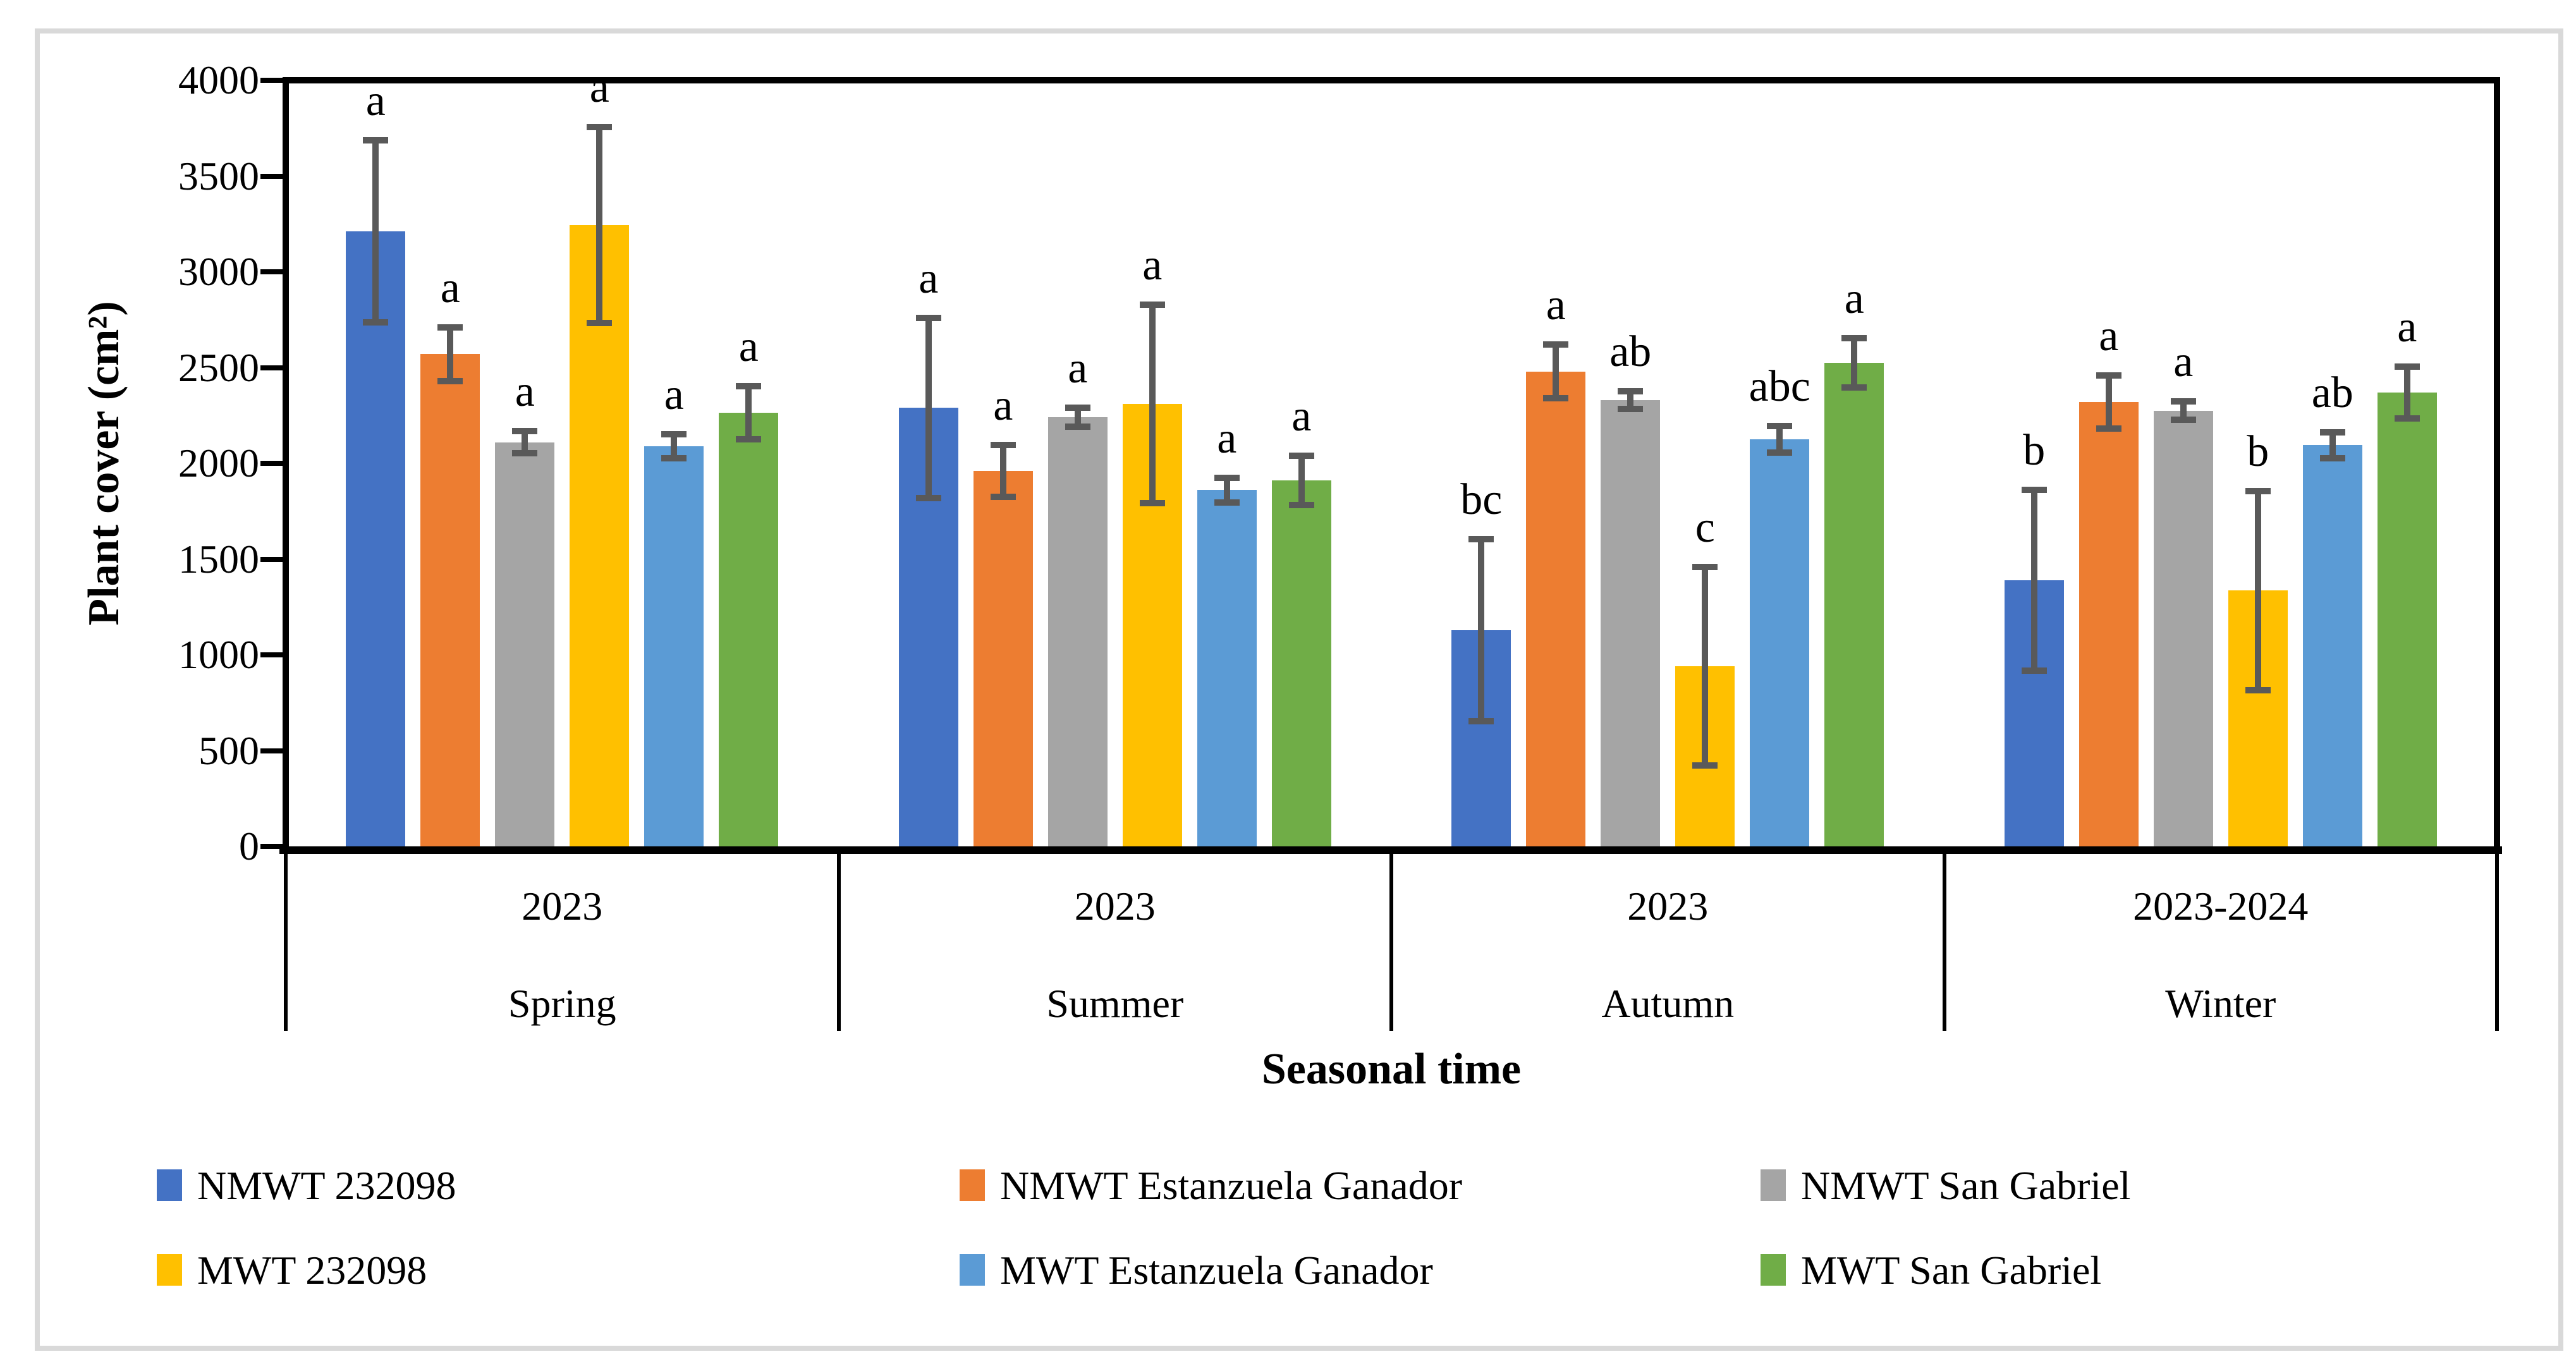 The width and height of the screenshot is (2576, 1359). What do you see at coordinates (1216, 1270) in the screenshot?
I see `legend-label: MWT Estanzuela Ganador` at bounding box center [1216, 1270].